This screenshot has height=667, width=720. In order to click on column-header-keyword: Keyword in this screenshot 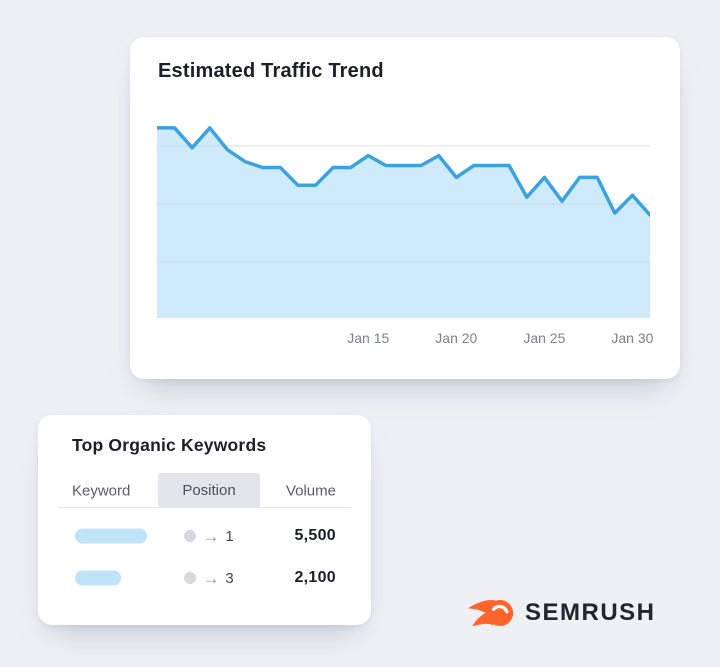, I will do `click(101, 490)`.